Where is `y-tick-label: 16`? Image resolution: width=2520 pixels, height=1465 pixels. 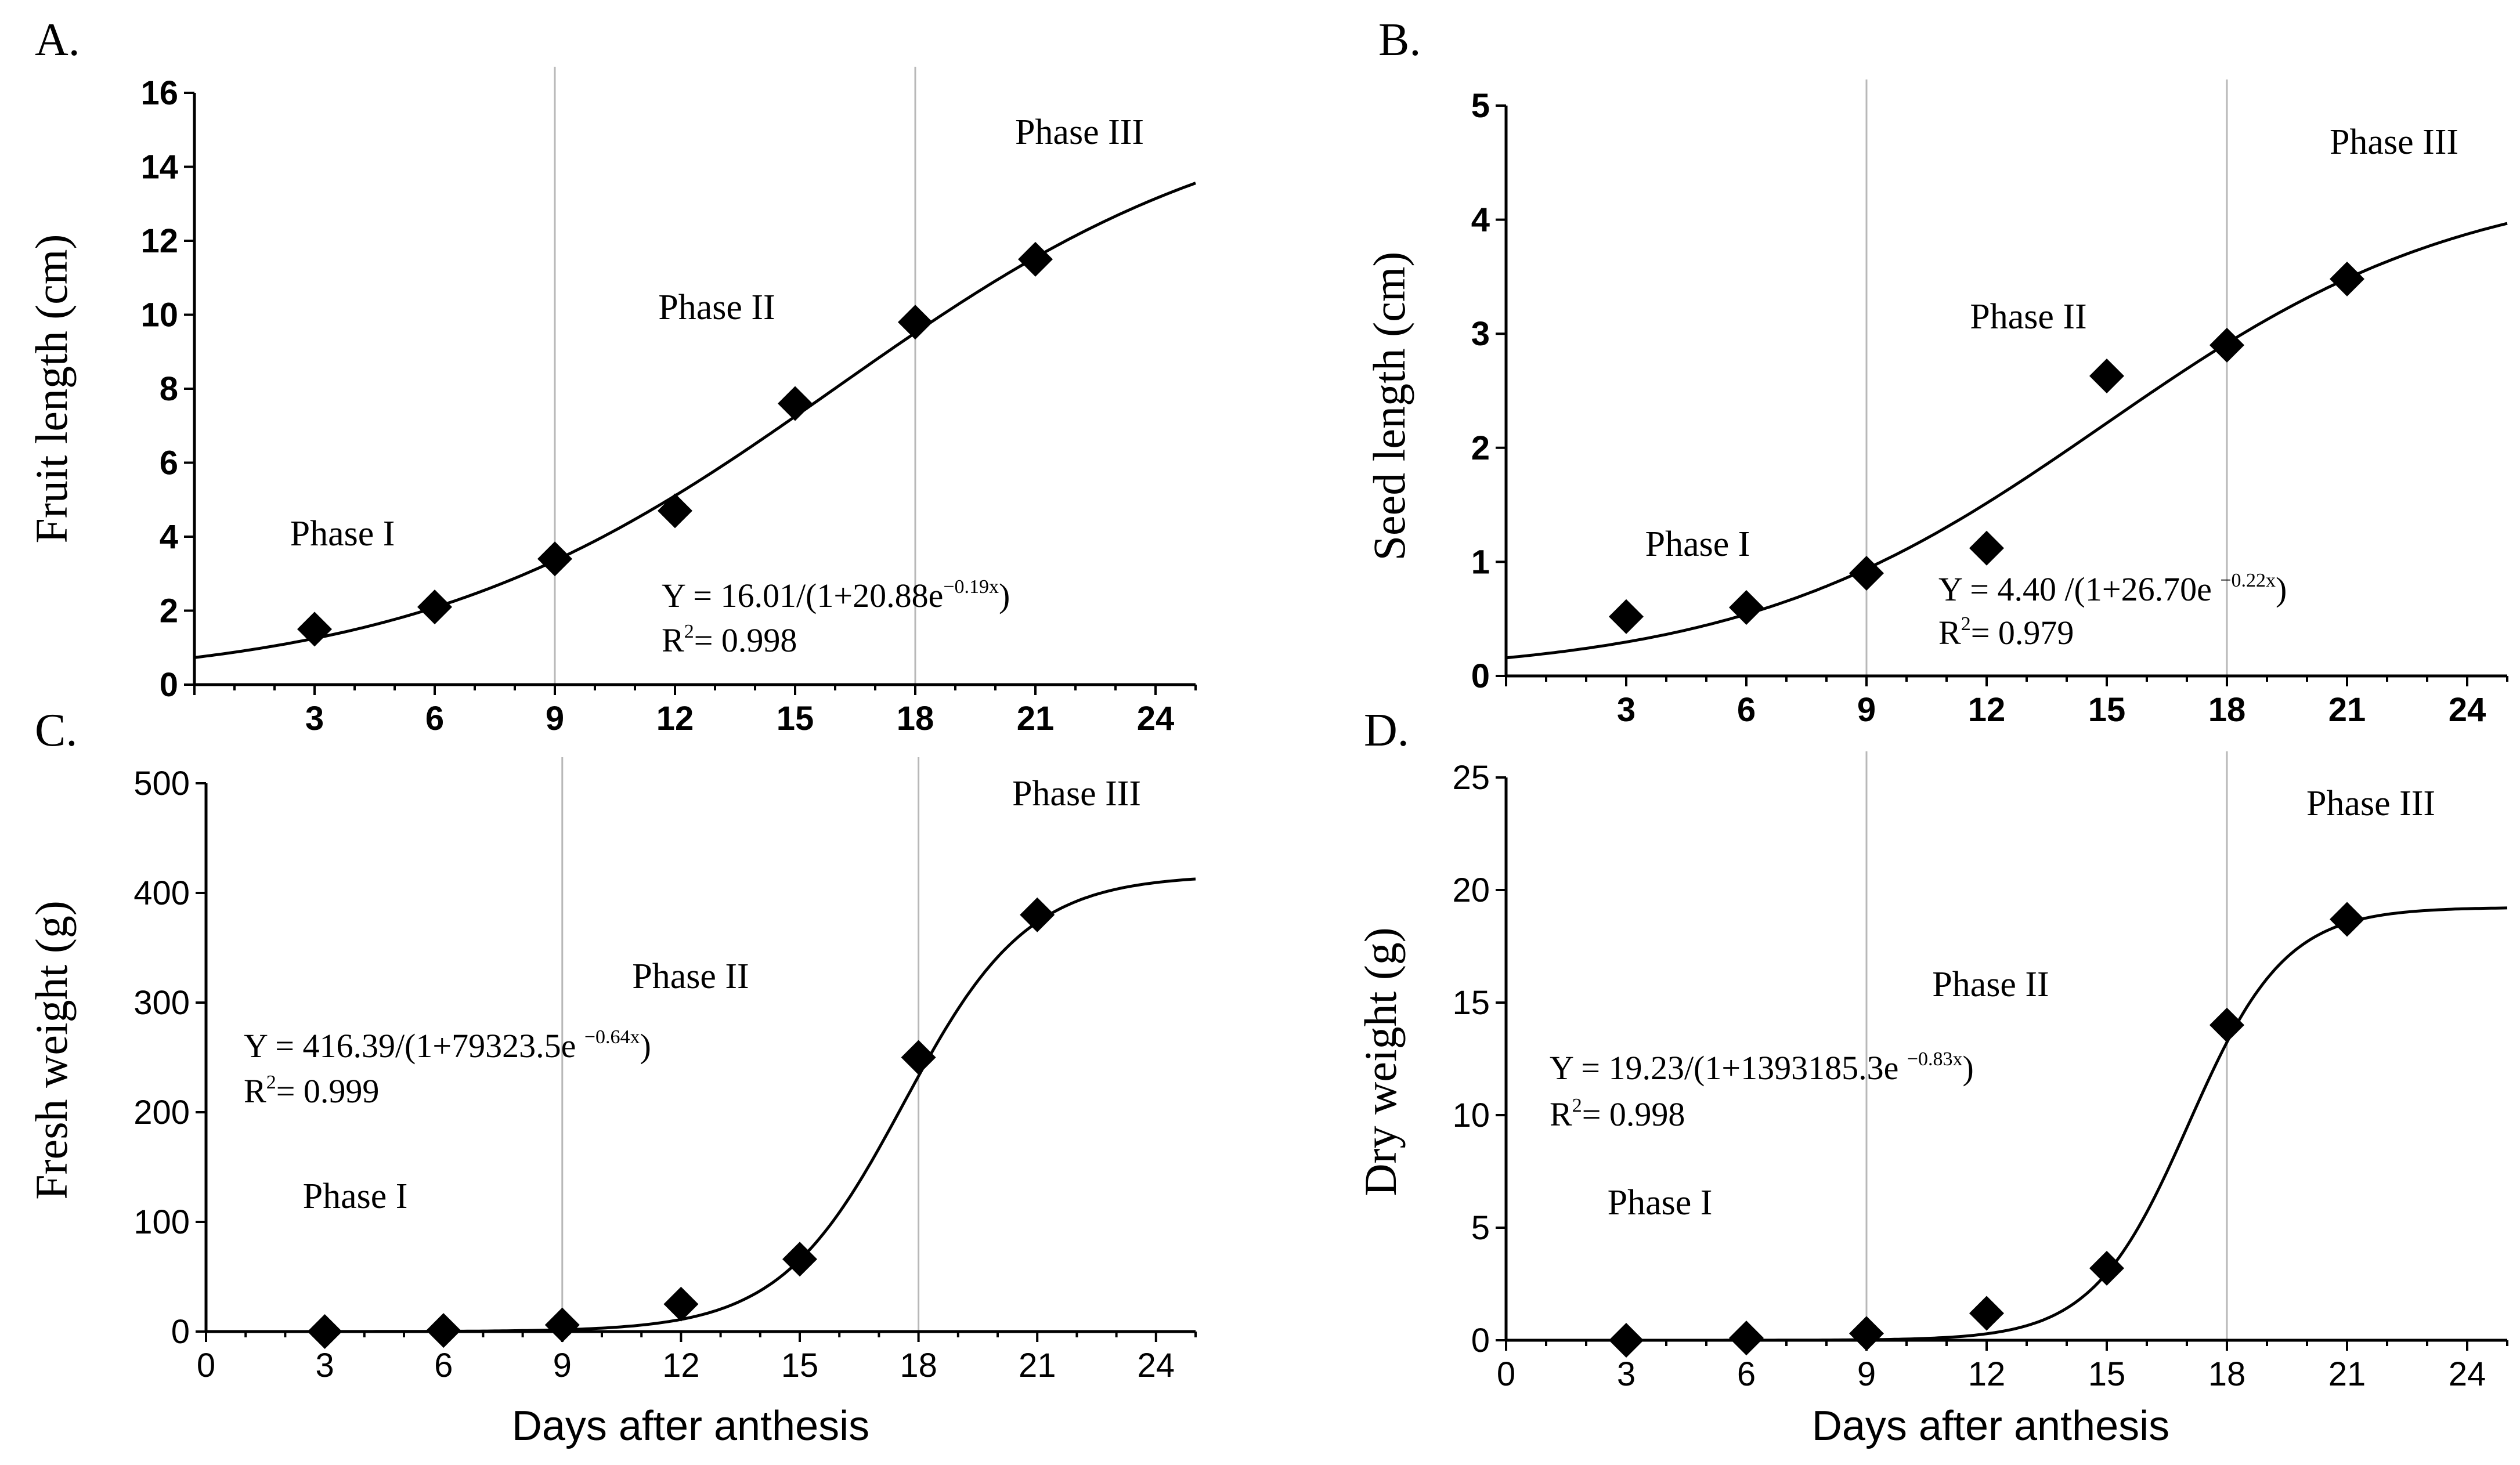 y-tick-label: 16 is located at coordinates (159, 93).